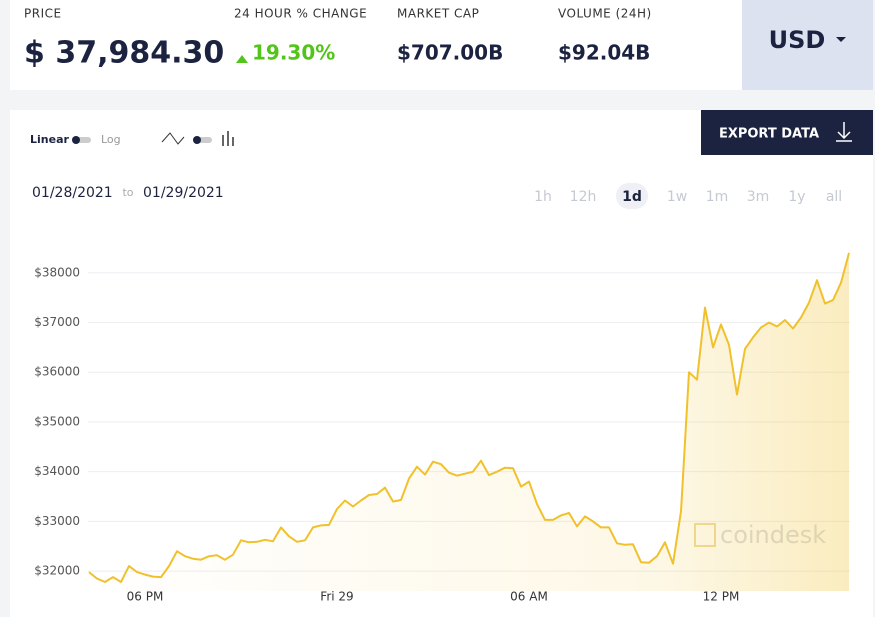 Image resolution: width=875 pixels, height=617 pixels. I want to click on range-button: 3m, so click(758, 197).